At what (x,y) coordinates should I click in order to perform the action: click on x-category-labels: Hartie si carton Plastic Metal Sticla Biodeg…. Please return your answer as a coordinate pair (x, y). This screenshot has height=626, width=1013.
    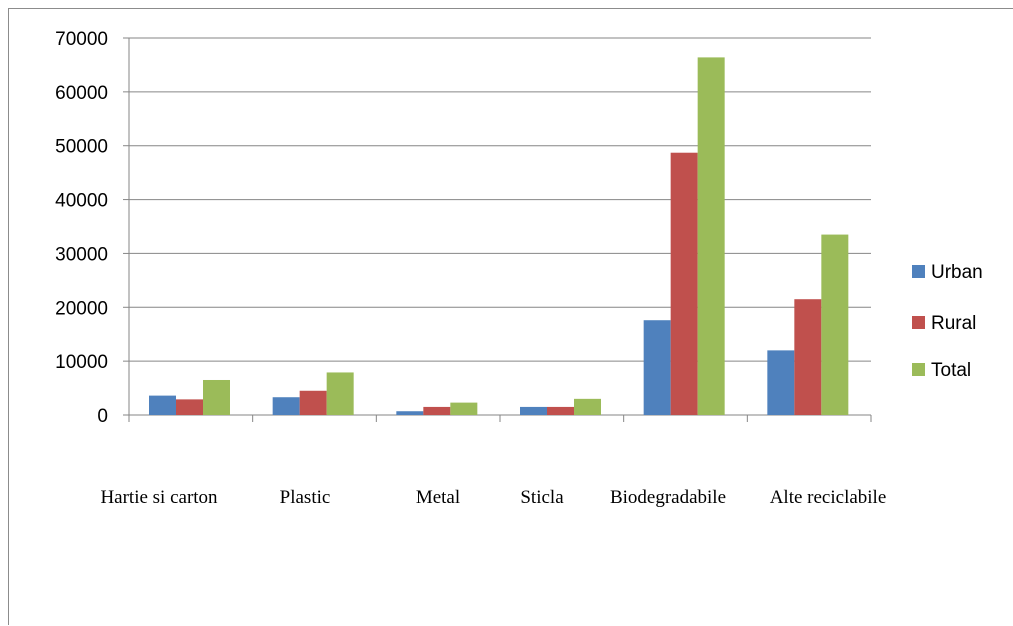
    Looking at the image, I should click on (493, 497).